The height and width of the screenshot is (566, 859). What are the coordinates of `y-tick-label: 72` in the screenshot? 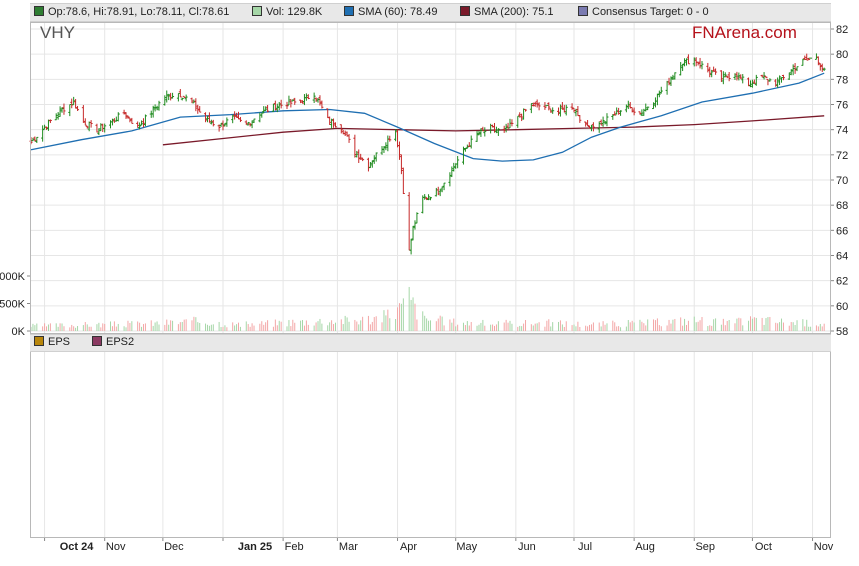 It's located at (842, 156).